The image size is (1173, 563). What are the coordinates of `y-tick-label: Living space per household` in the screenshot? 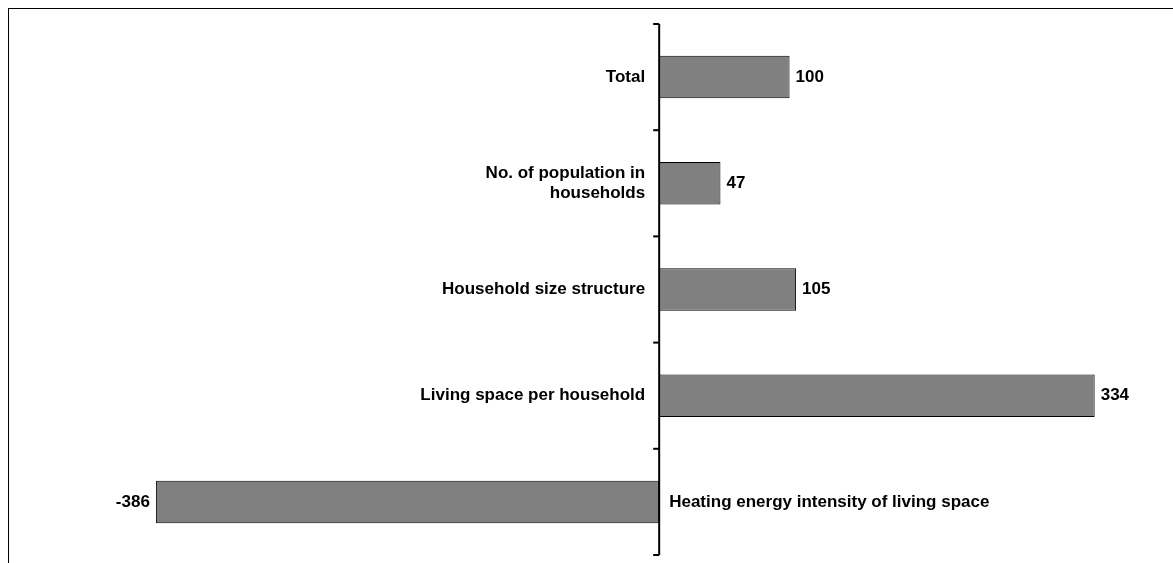 It's located at (533, 395).